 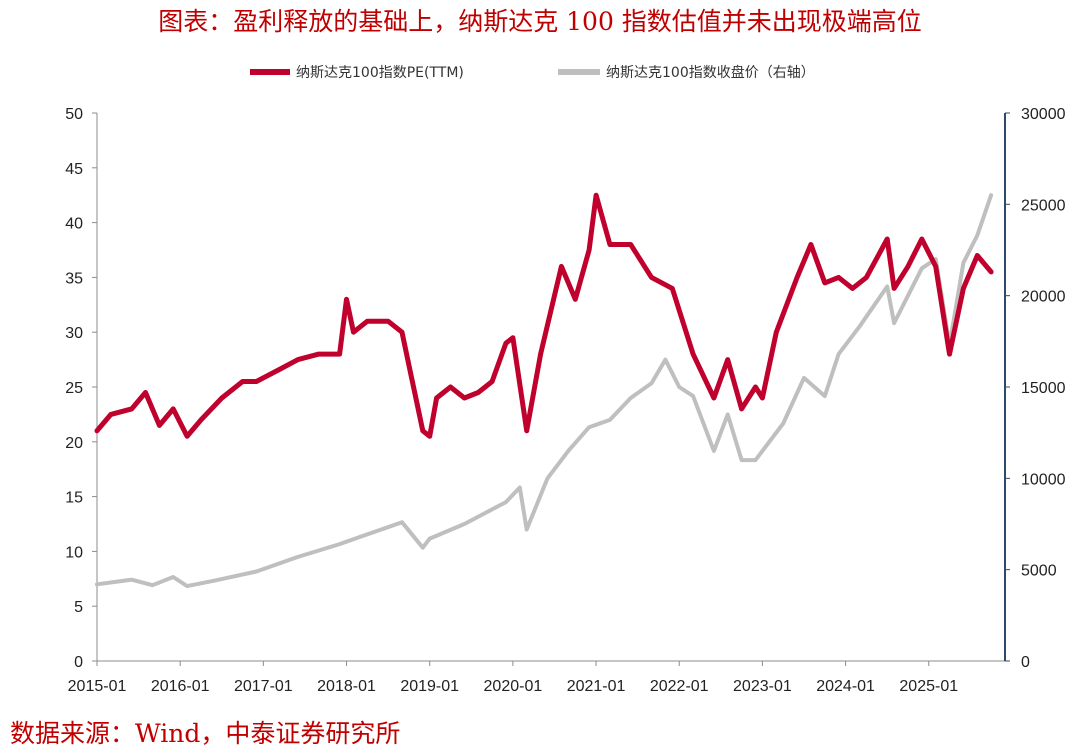 What do you see at coordinates (1043, 205) in the screenshot?
I see `right-axis-tick-label: 25000` at bounding box center [1043, 205].